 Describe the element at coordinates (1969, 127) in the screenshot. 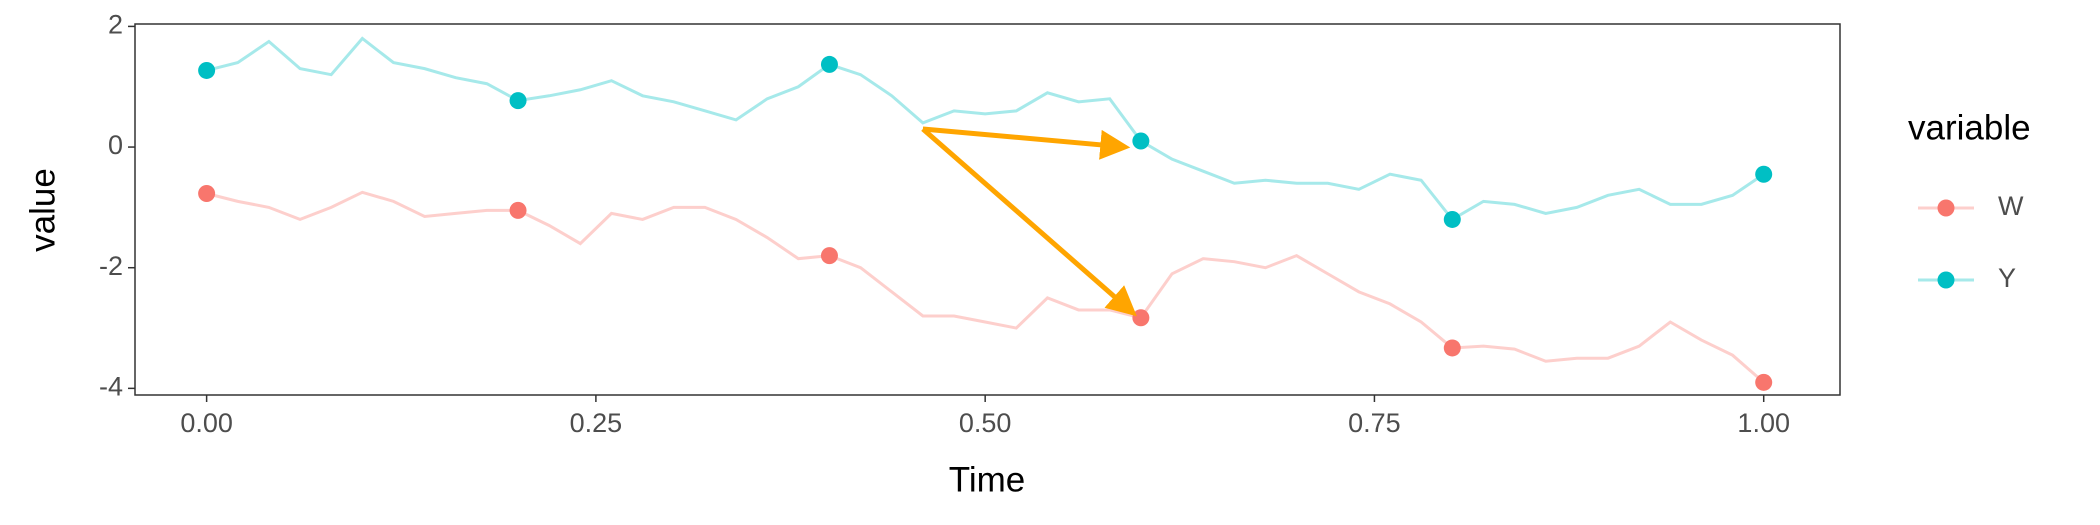

I see `legend-title: variable` at that location.